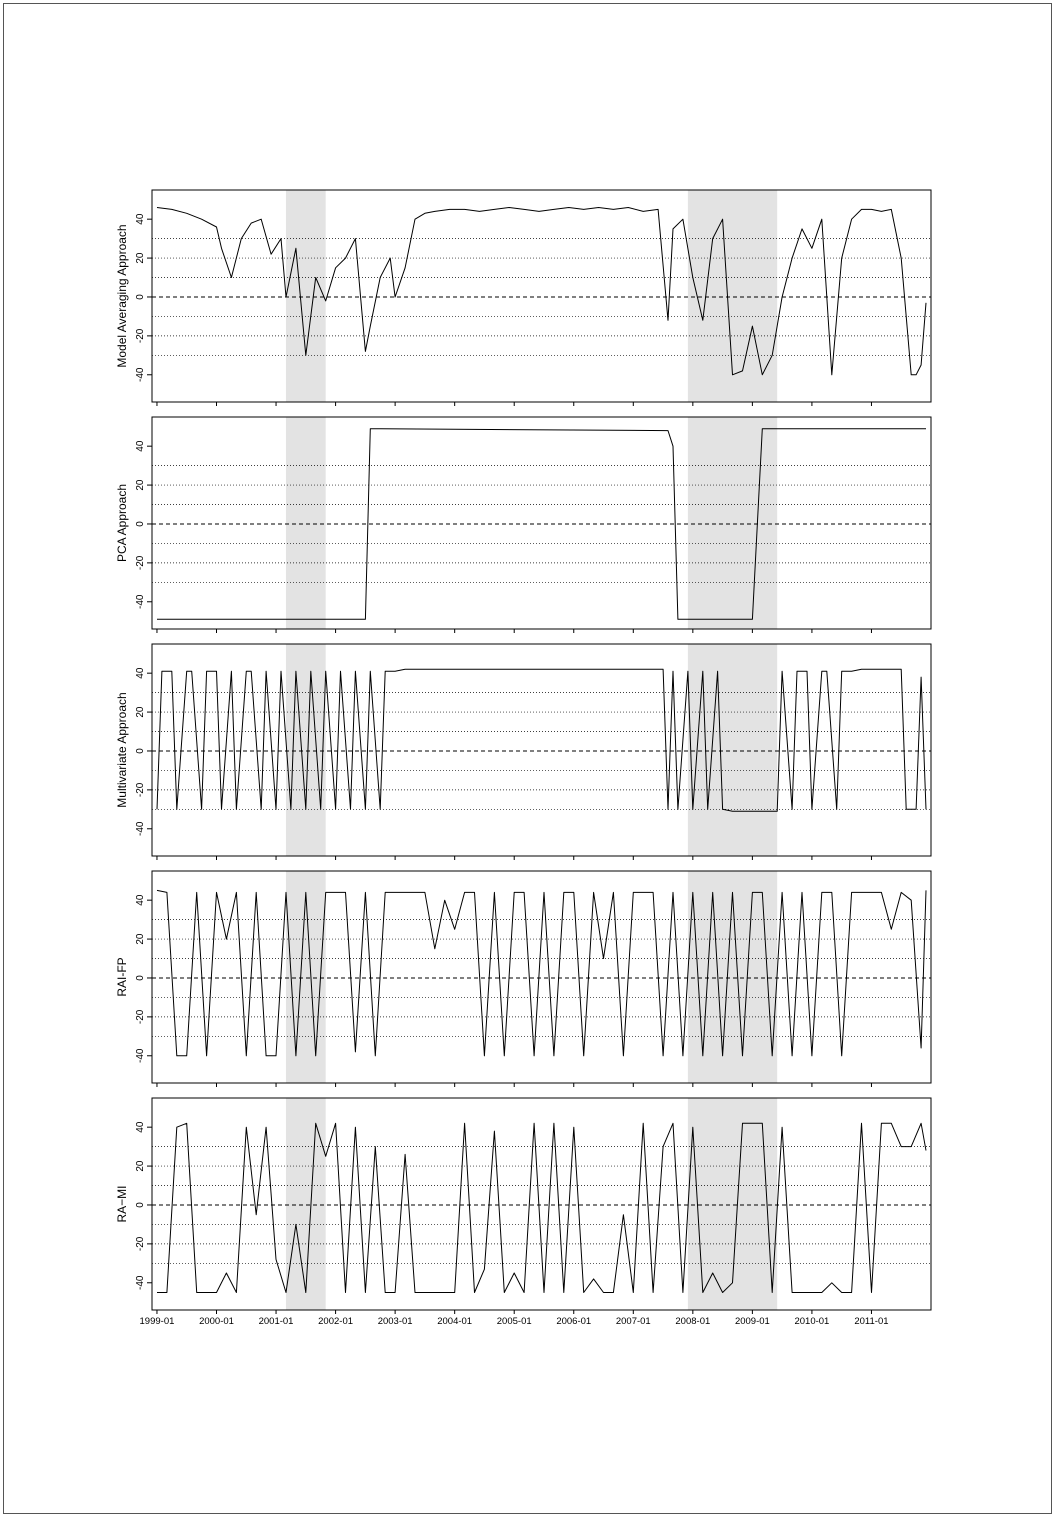 The image size is (1055, 1517). What do you see at coordinates (276, 1321) in the screenshot?
I see `x-tick-label: 2001-01` at bounding box center [276, 1321].